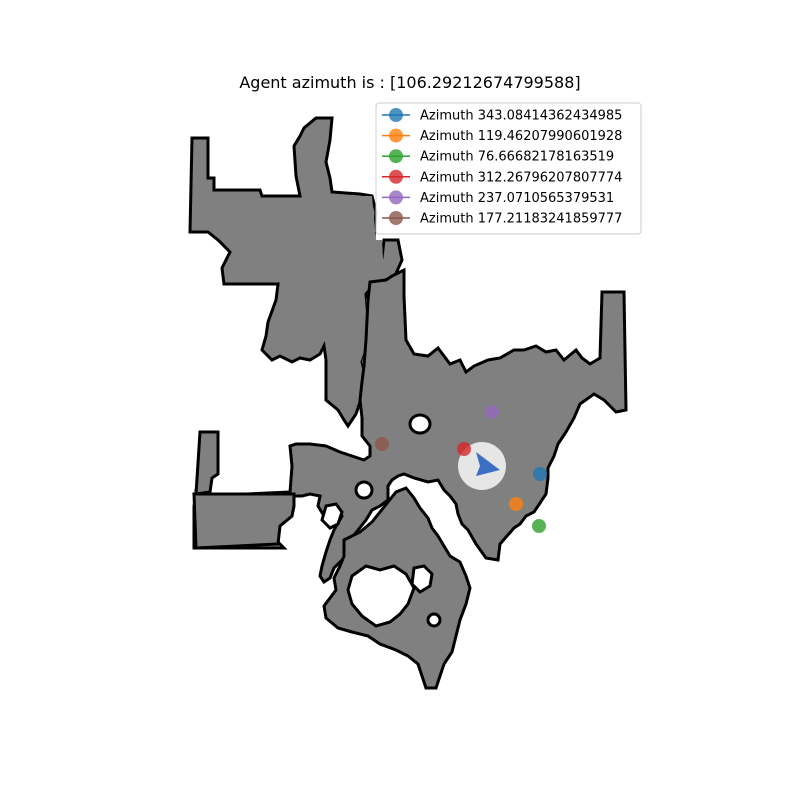 This screenshot has height=800, width=800. I want to click on legend-label: Azimuth 119.46207990601928, so click(521, 136).